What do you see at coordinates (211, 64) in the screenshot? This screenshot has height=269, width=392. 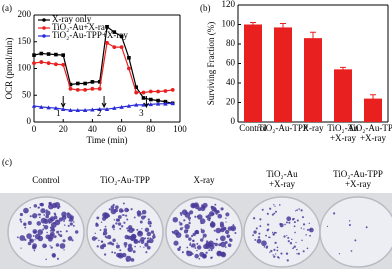 I see `y-axis-label: Surviving Fraction (%)` at bounding box center [211, 64].